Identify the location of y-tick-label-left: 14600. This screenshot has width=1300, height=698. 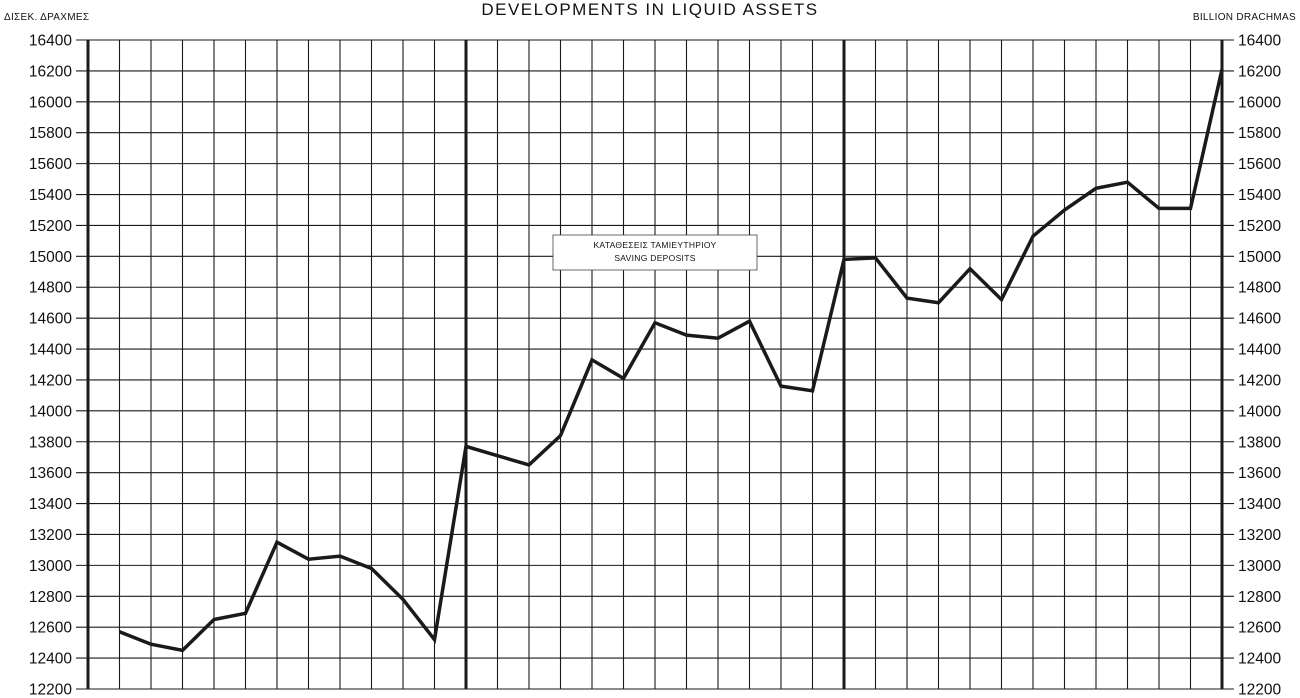
(50, 319).